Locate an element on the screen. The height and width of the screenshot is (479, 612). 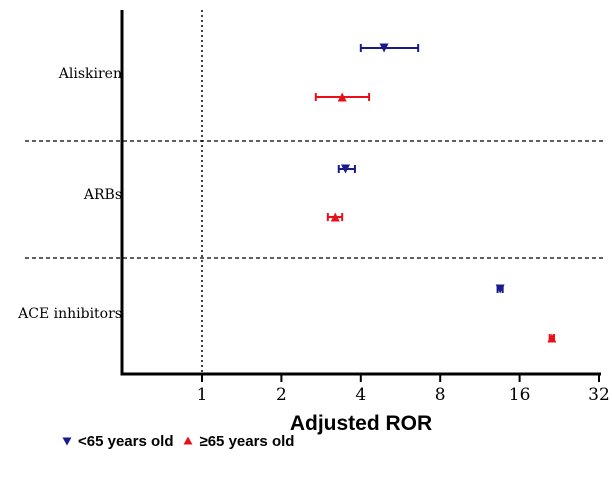
category-label-ace-inhibitors: ACE inhibitors is located at coordinates (69, 314).